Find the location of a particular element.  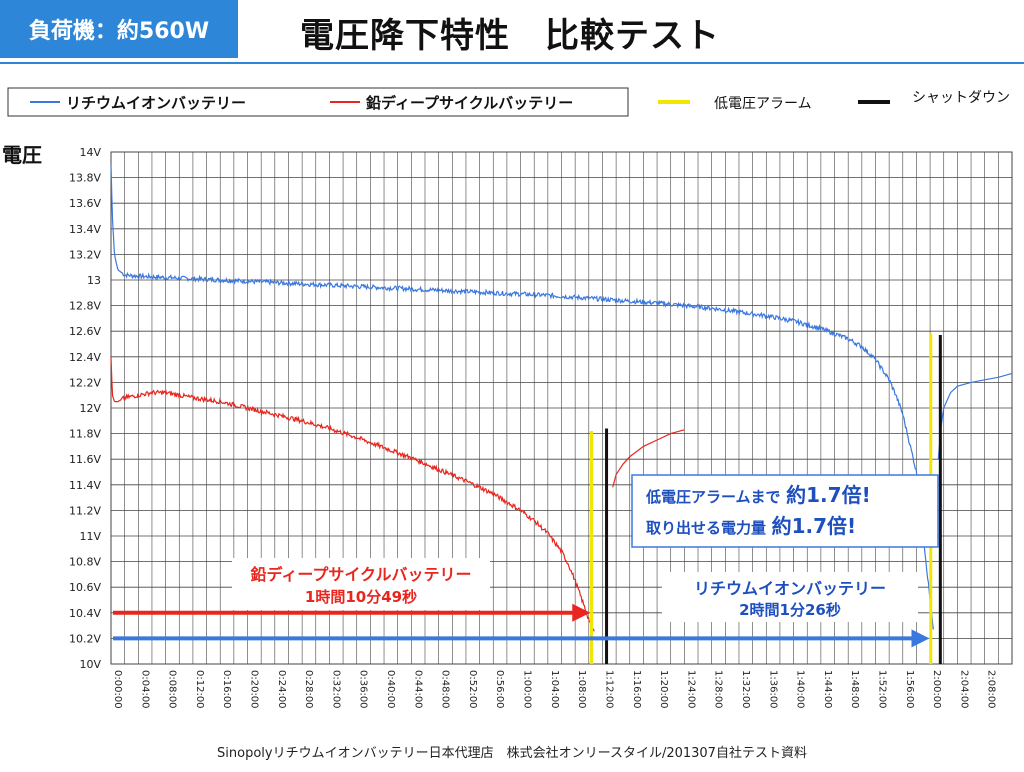

lithium-callout-box is located at coordinates (790, 597).